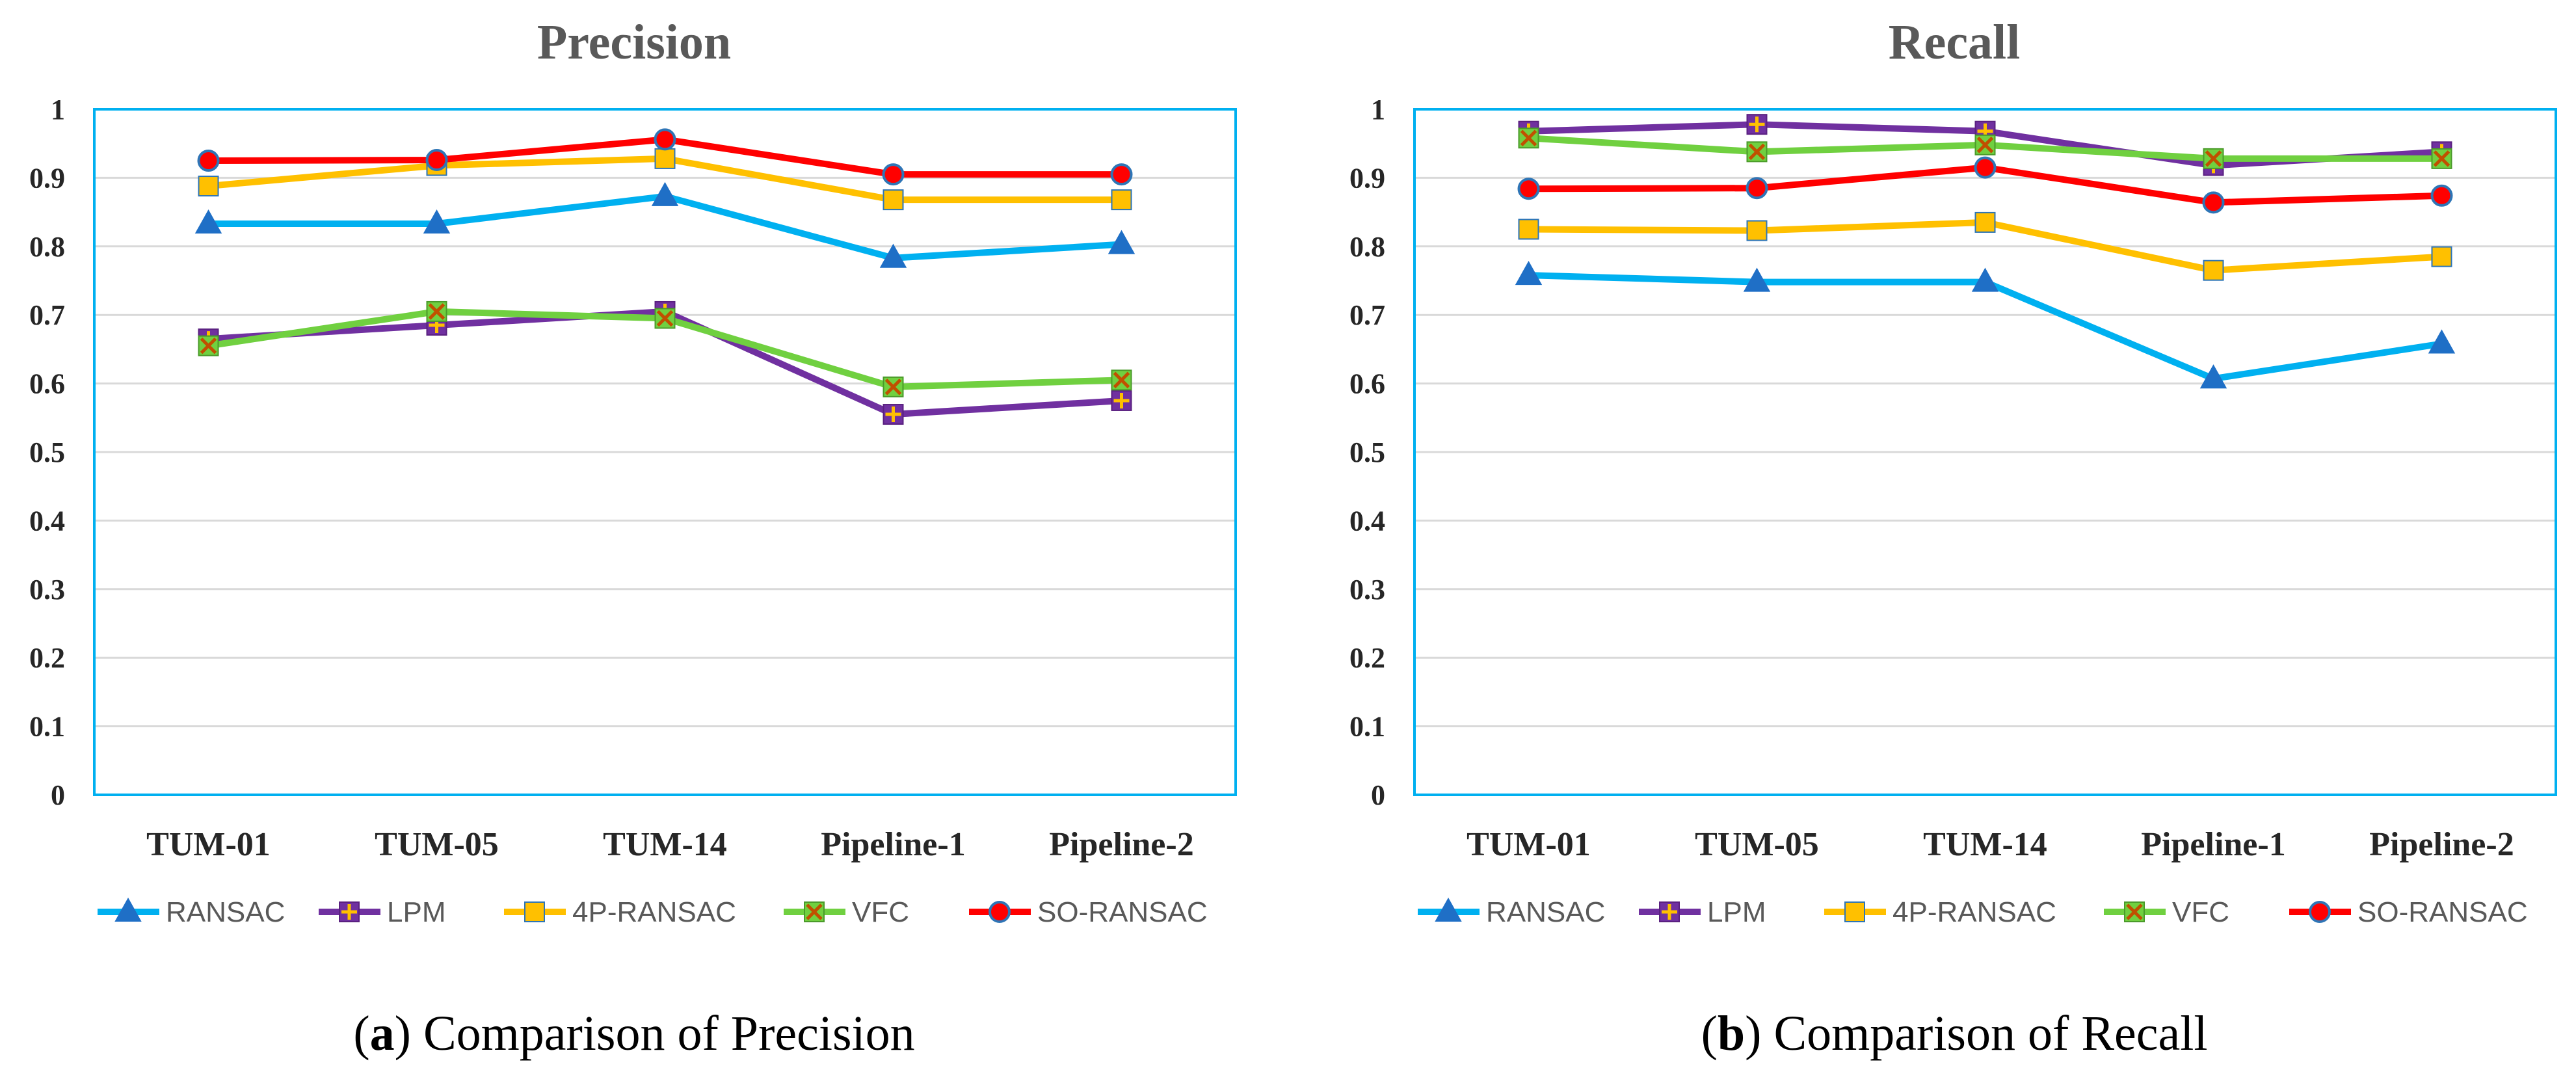  I want to click on caption-letter: a, so click(383, 1033).